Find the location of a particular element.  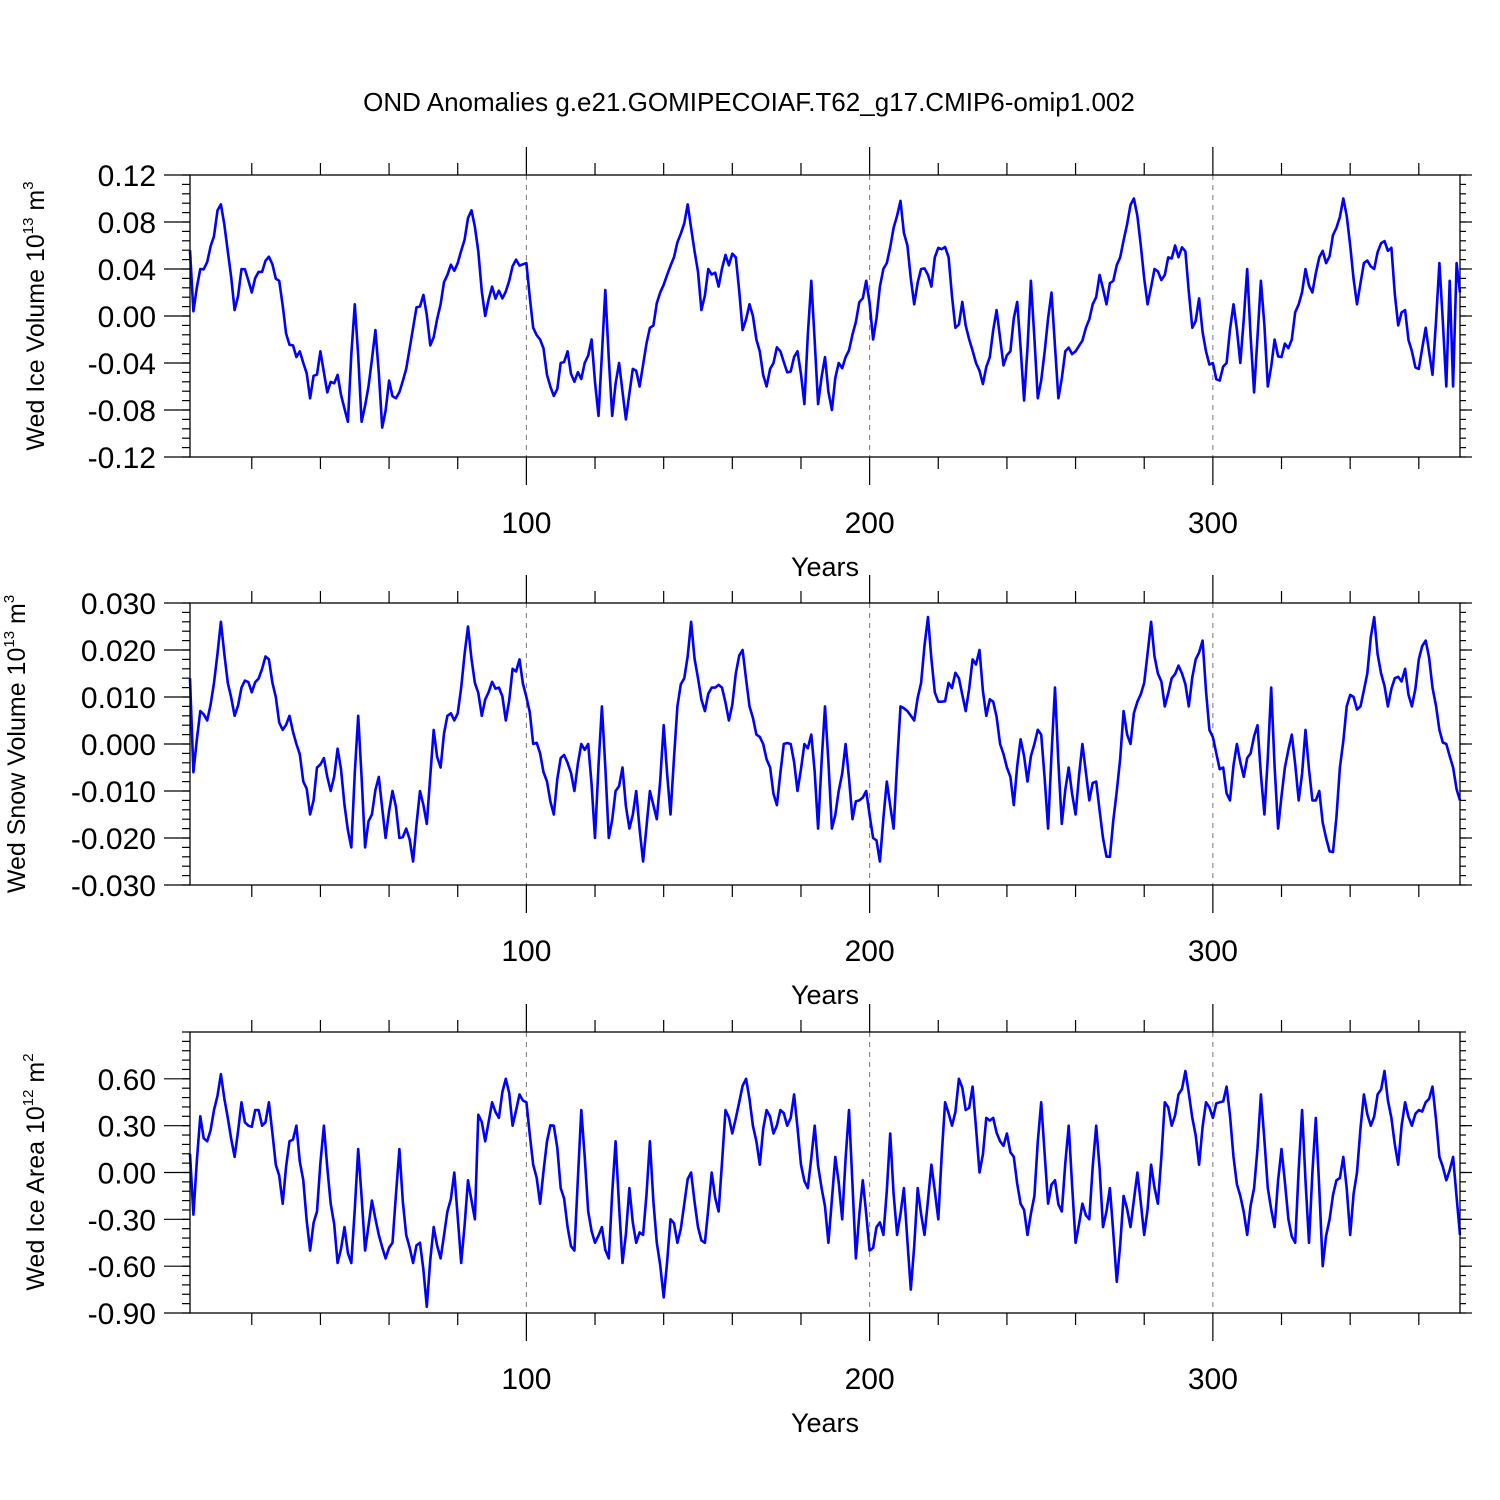

y-tick-label: -0.08 is located at coordinates (122, 411).